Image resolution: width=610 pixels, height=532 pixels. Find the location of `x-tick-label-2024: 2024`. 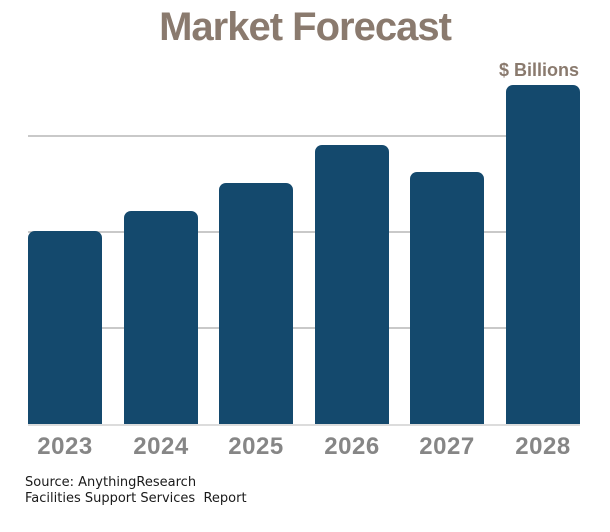

x-tick-label-2024: 2024 is located at coordinates (161, 446).